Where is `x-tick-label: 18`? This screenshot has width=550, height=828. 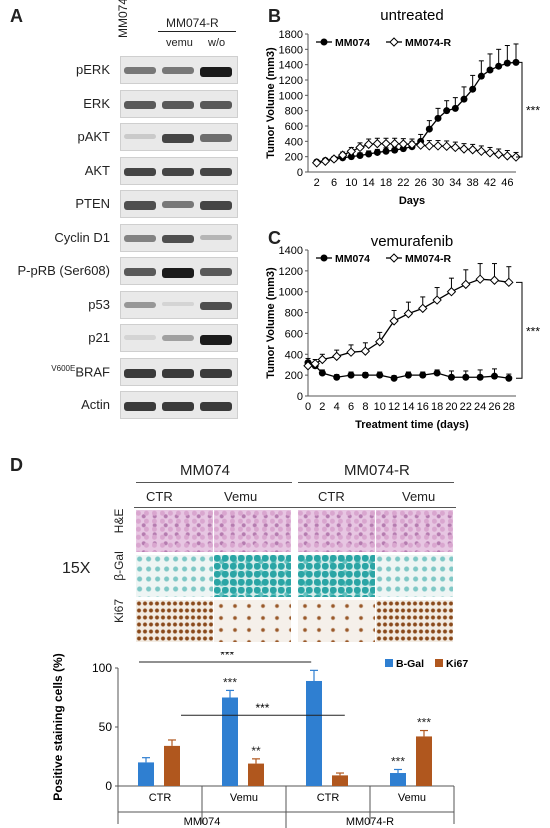 x-tick-label: 18 is located at coordinates (386, 183).